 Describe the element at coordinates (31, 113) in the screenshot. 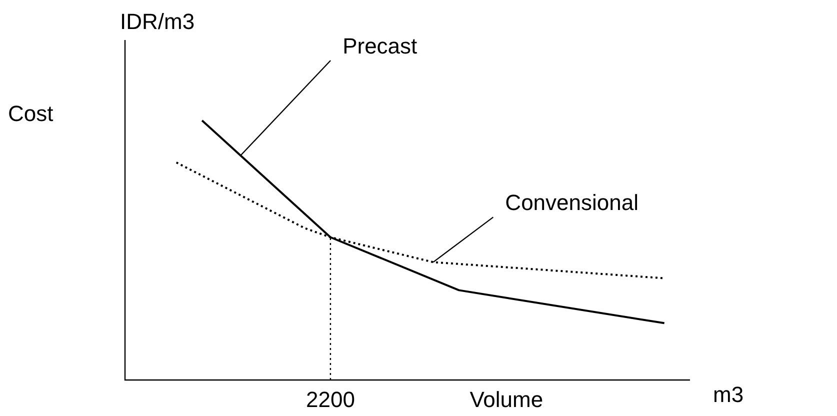

I see `y-axis-title: Cost` at that location.